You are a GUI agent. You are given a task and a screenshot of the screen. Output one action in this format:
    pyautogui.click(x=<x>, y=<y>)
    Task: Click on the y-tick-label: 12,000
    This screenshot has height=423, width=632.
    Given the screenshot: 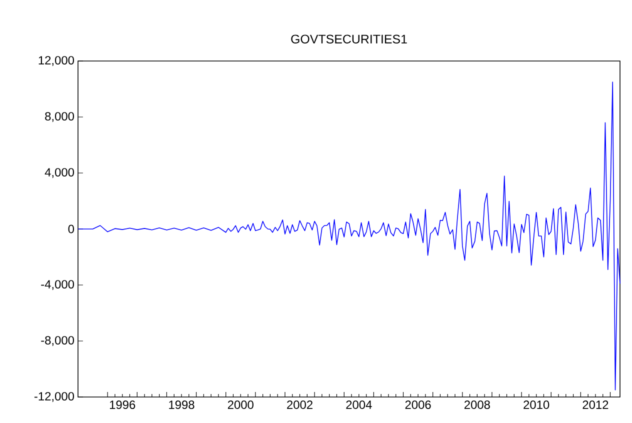 What is the action you would take?
    pyautogui.click(x=56, y=61)
    